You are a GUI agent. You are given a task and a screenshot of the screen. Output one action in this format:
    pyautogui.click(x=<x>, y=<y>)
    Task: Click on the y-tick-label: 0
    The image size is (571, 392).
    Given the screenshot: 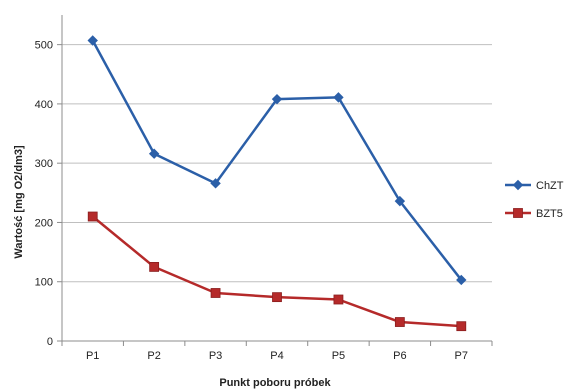 What is the action you would take?
    pyautogui.click(x=50, y=342)
    